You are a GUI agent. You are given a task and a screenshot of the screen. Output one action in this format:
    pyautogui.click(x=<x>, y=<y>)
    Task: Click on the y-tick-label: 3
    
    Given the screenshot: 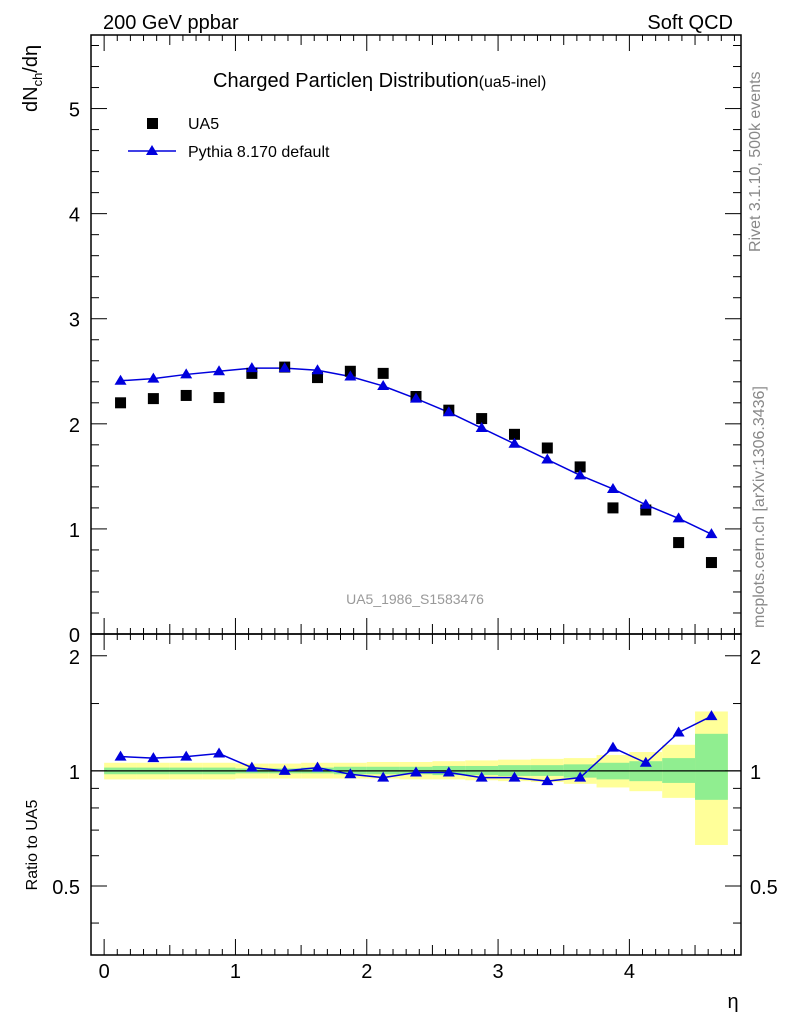 What is the action you would take?
    pyautogui.click(x=74, y=321)
    